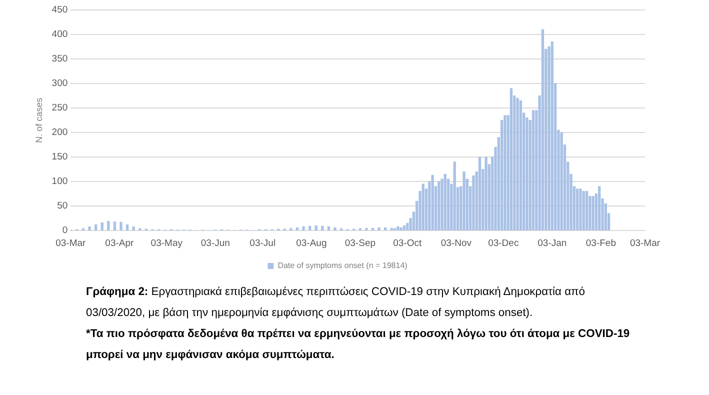  What do you see at coordinates (60, 10) in the screenshot?
I see `y-tick-label: 450` at bounding box center [60, 10].